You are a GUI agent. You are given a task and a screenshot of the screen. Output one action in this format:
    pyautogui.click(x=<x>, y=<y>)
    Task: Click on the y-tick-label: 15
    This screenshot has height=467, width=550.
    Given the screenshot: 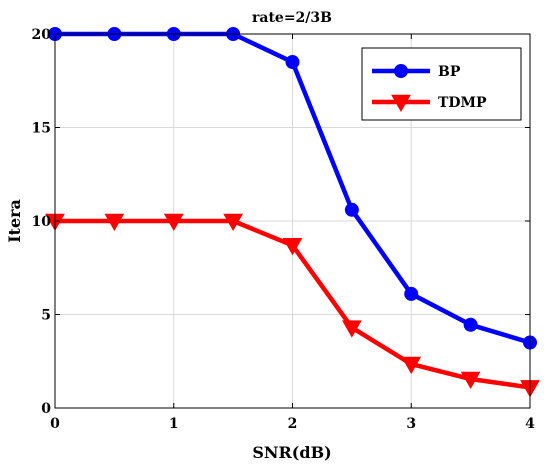 What is the action you would take?
    pyautogui.click(x=41, y=129)
    